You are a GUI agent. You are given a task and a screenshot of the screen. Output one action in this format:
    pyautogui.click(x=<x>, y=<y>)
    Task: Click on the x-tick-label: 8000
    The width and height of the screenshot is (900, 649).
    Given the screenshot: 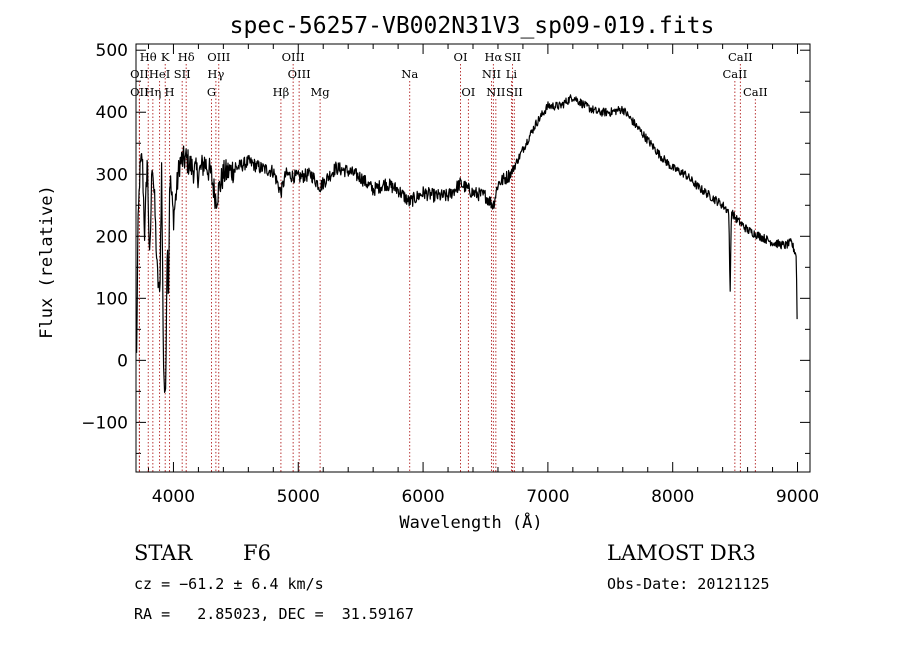 What is the action you would take?
    pyautogui.click(x=672, y=497)
    